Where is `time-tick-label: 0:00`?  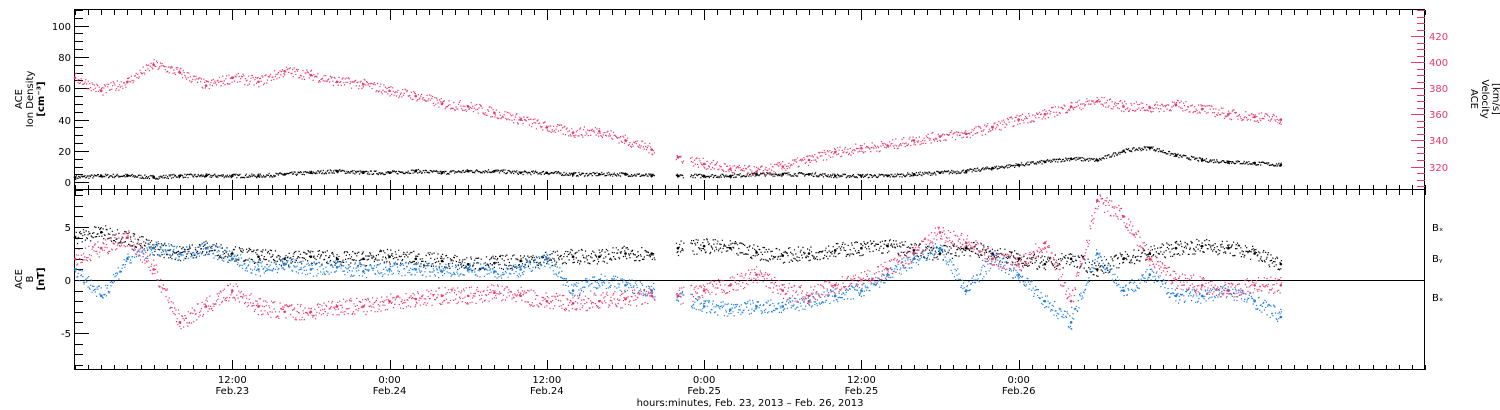
time-tick-label: 0:00 is located at coordinates (389, 380).